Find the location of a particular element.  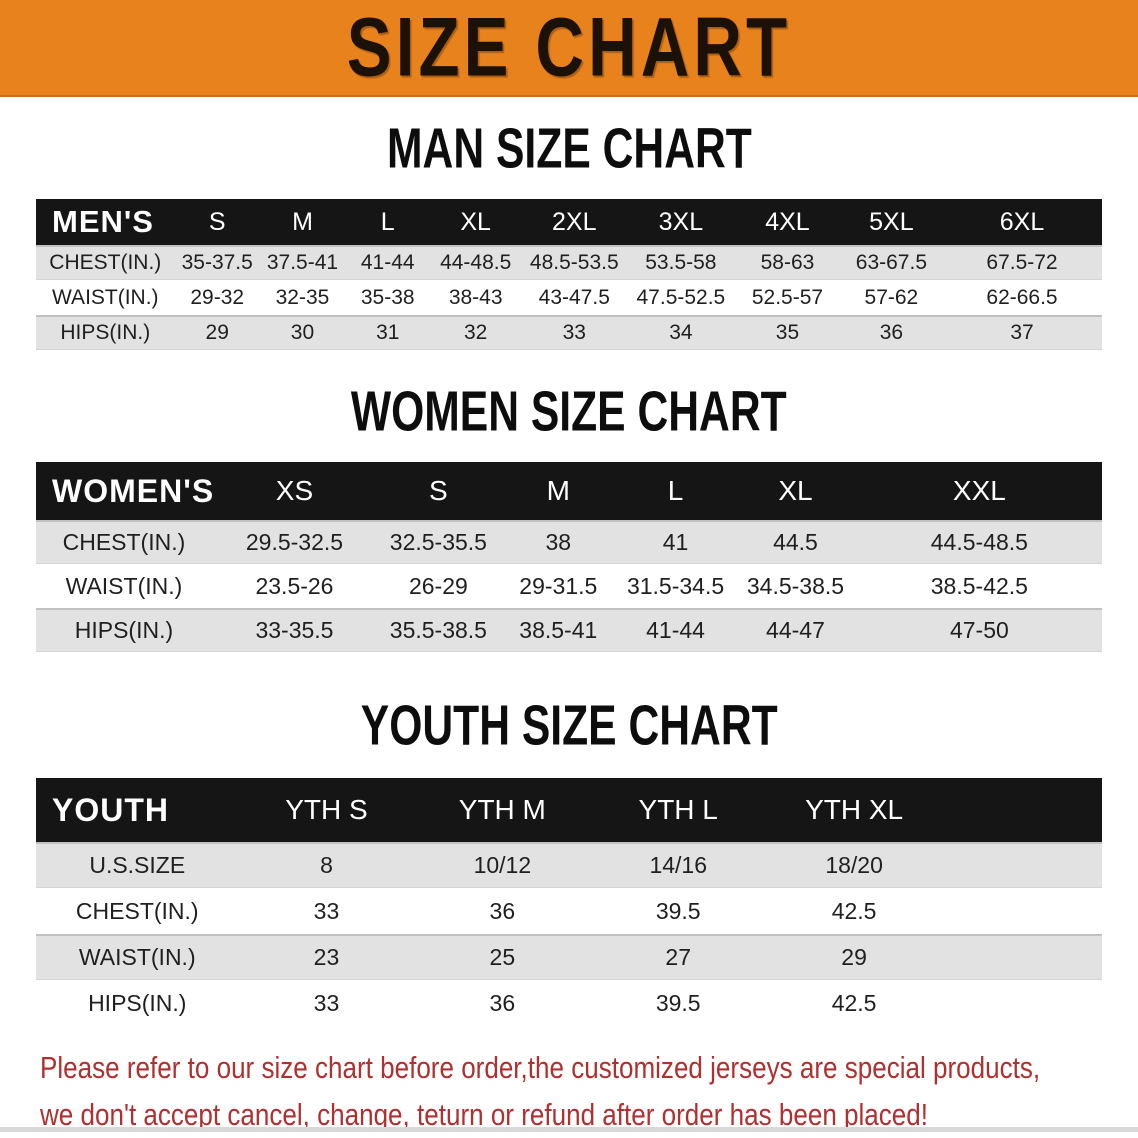

size-value-cell: 44-47 is located at coordinates (795, 629).